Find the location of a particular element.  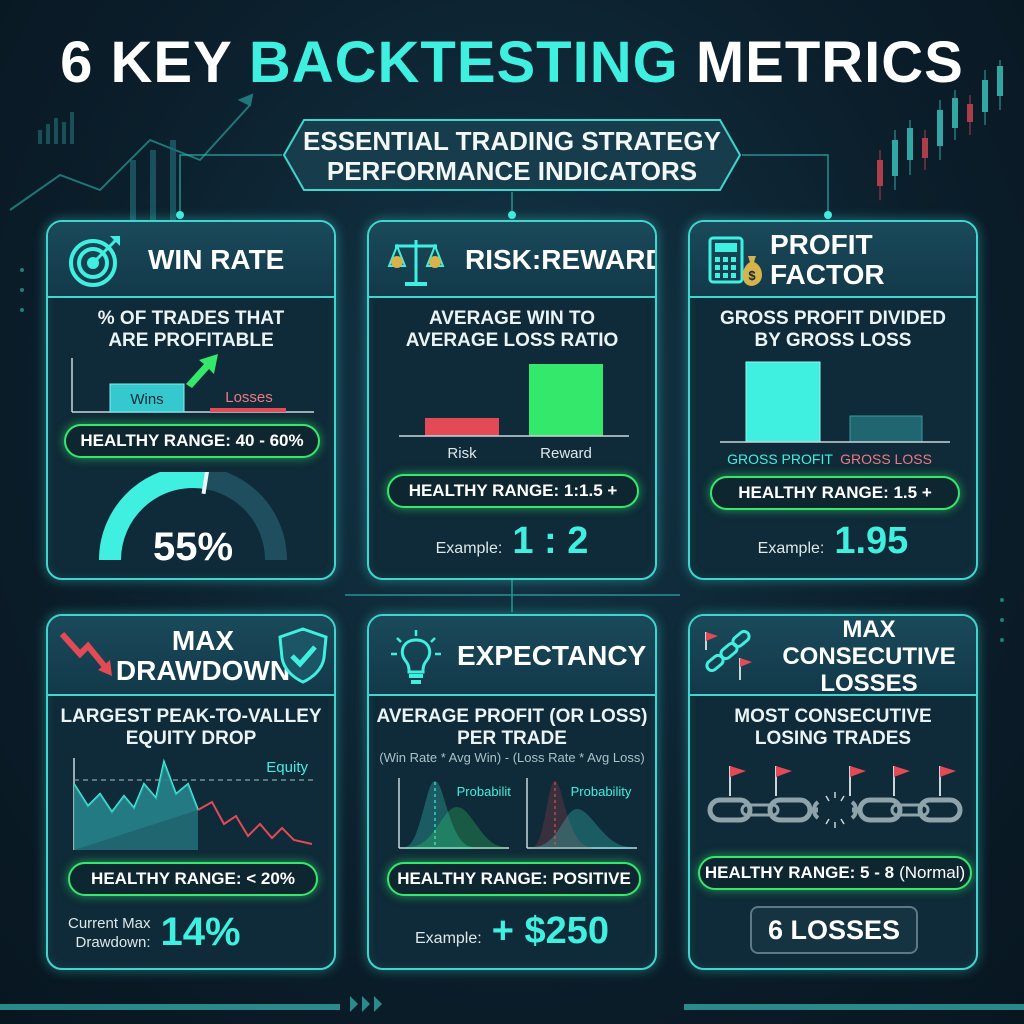

max-consecutive-losses-card-header: MAX CONSECUTIVE LOSSES is located at coordinates (833, 656).